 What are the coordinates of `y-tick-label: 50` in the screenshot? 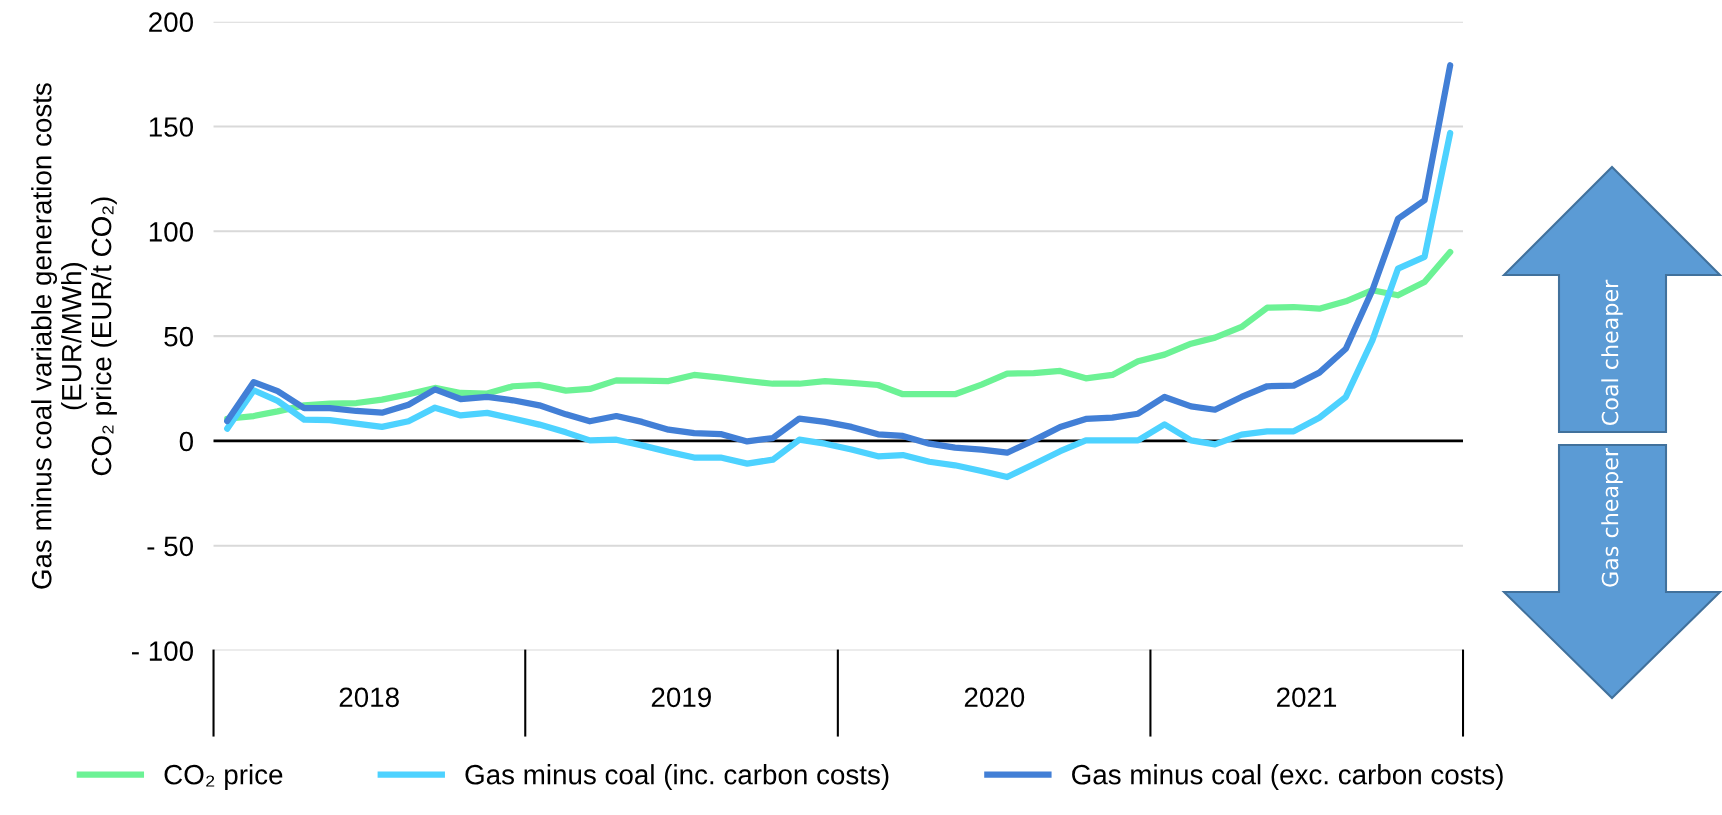 It's located at (178, 336).